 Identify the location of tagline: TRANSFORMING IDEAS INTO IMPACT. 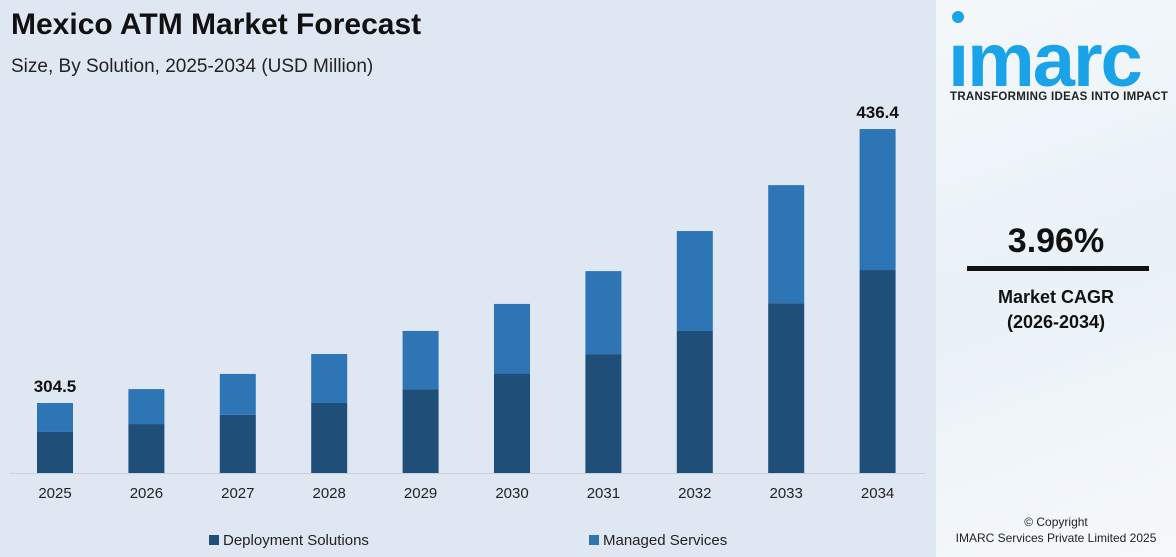
(1059, 97).